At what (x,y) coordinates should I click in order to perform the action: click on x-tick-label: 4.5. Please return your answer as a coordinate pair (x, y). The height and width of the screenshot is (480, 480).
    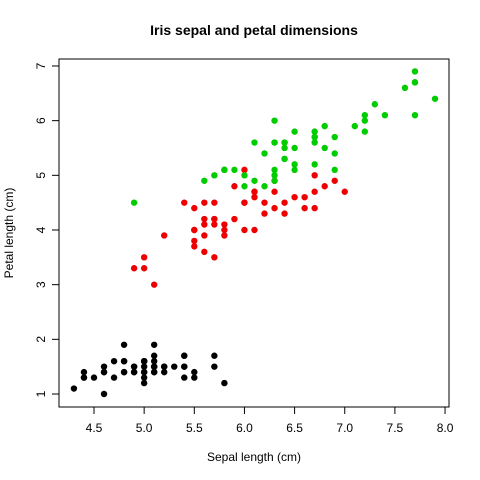
    Looking at the image, I should click on (94, 428).